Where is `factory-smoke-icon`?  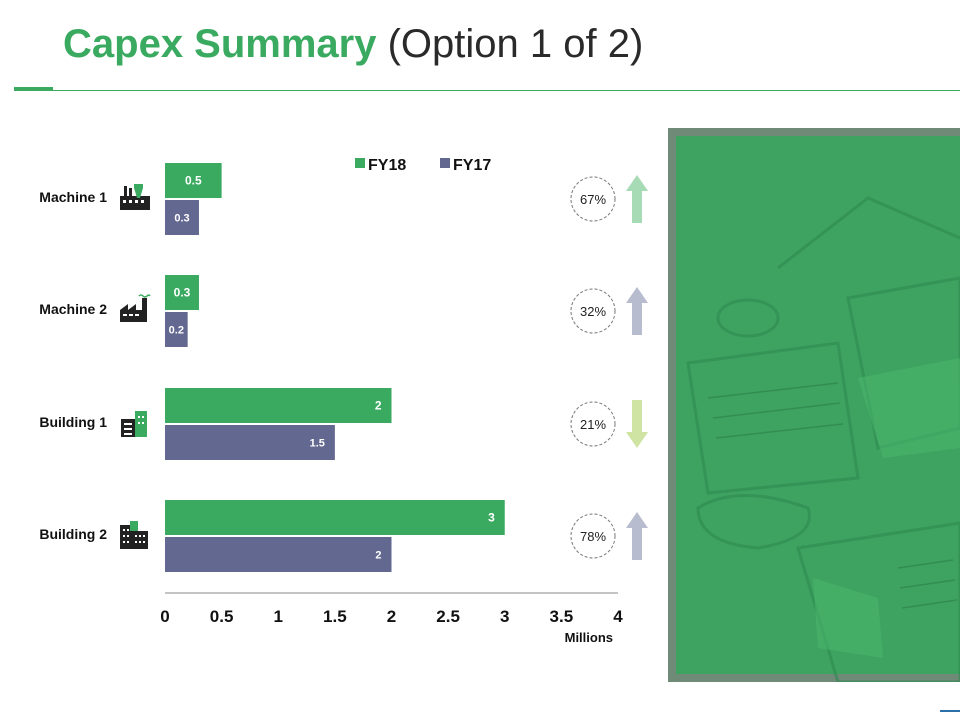 factory-smoke-icon is located at coordinates (135, 308).